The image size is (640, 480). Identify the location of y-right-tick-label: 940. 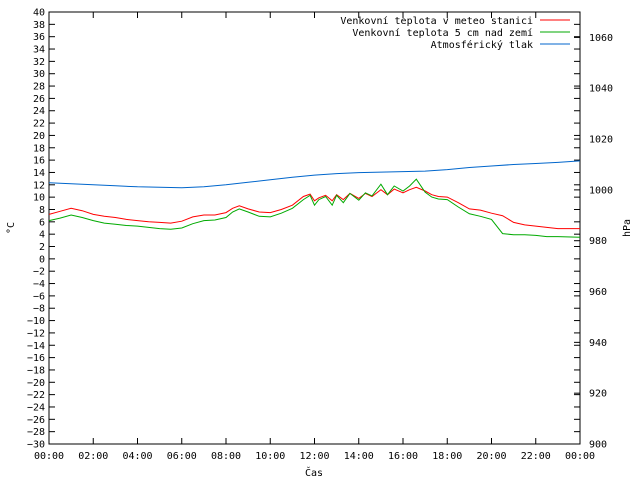
(598, 343).